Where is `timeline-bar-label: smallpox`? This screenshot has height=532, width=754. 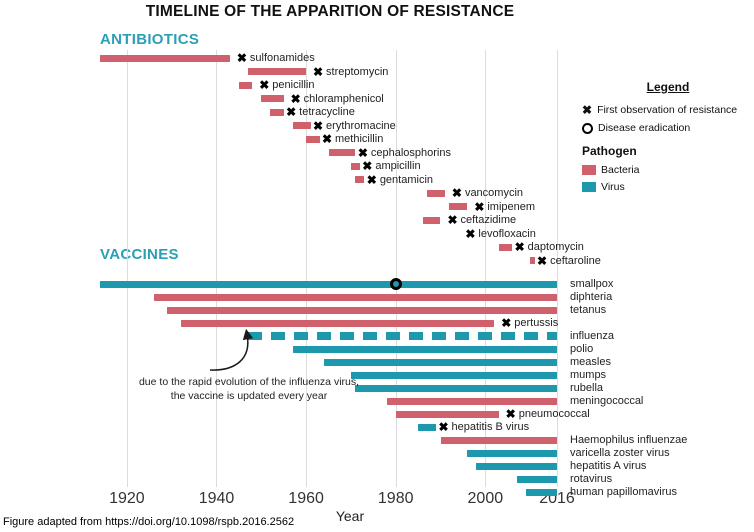
timeline-bar-label: smallpox is located at coordinates (592, 284).